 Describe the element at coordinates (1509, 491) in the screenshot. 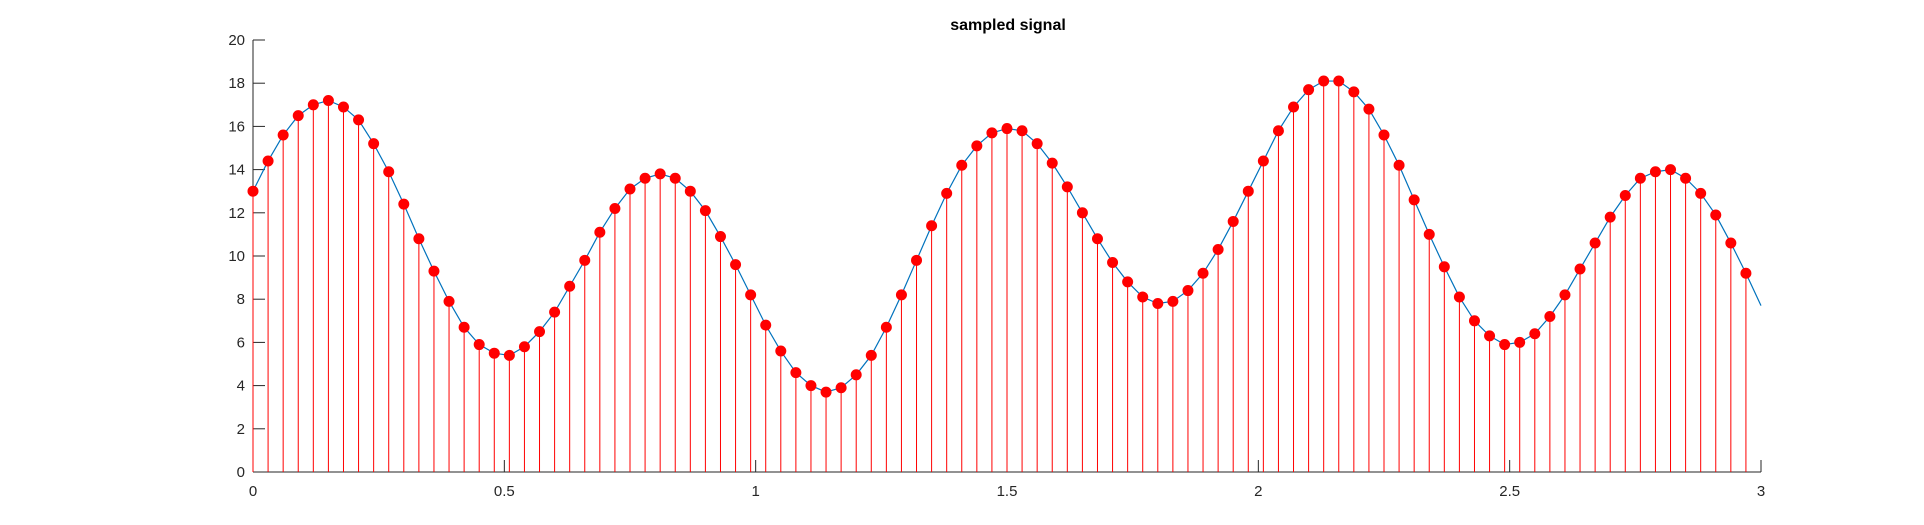

I see `x-tick-label: 2.5` at that location.